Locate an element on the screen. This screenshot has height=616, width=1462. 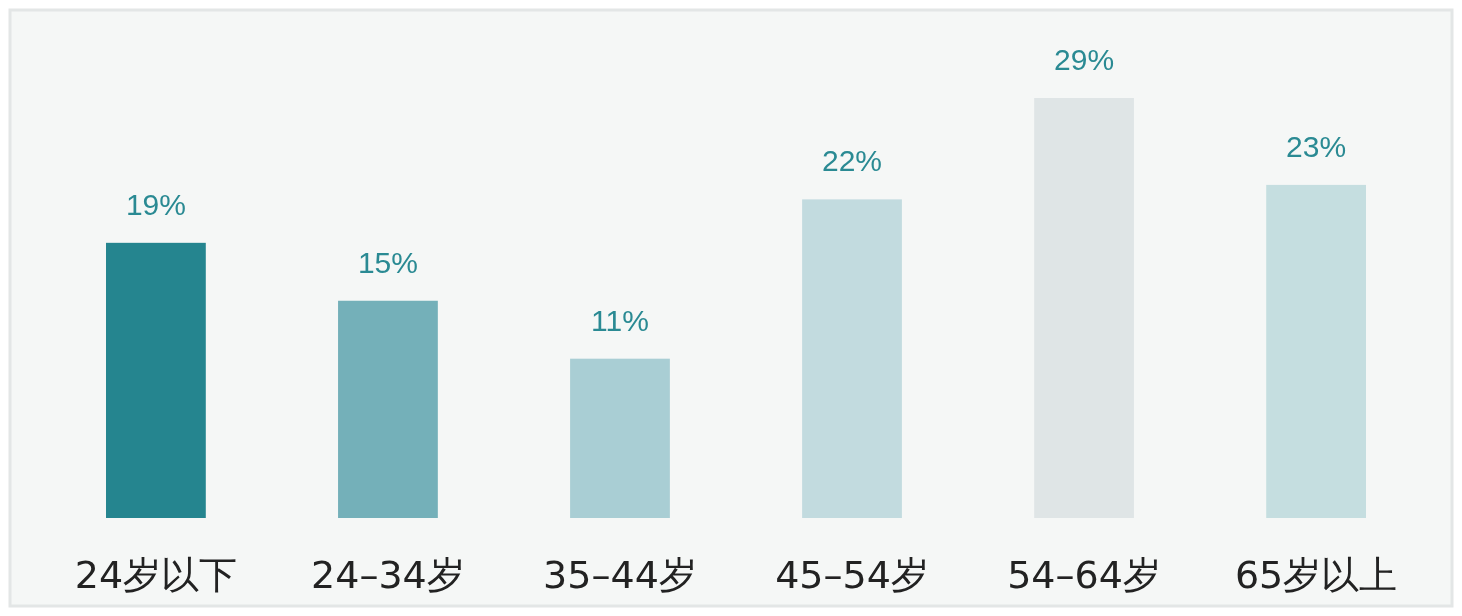
data-label: 11% is located at coordinates (620, 320).